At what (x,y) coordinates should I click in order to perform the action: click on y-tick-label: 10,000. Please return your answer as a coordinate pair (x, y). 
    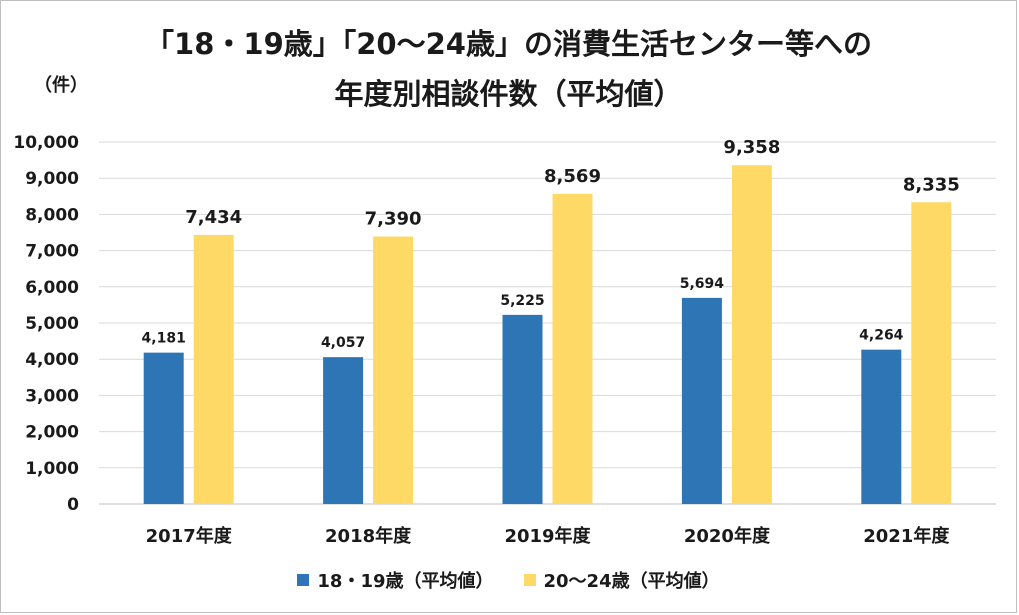
    Looking at the image, I should click on (46, 143).